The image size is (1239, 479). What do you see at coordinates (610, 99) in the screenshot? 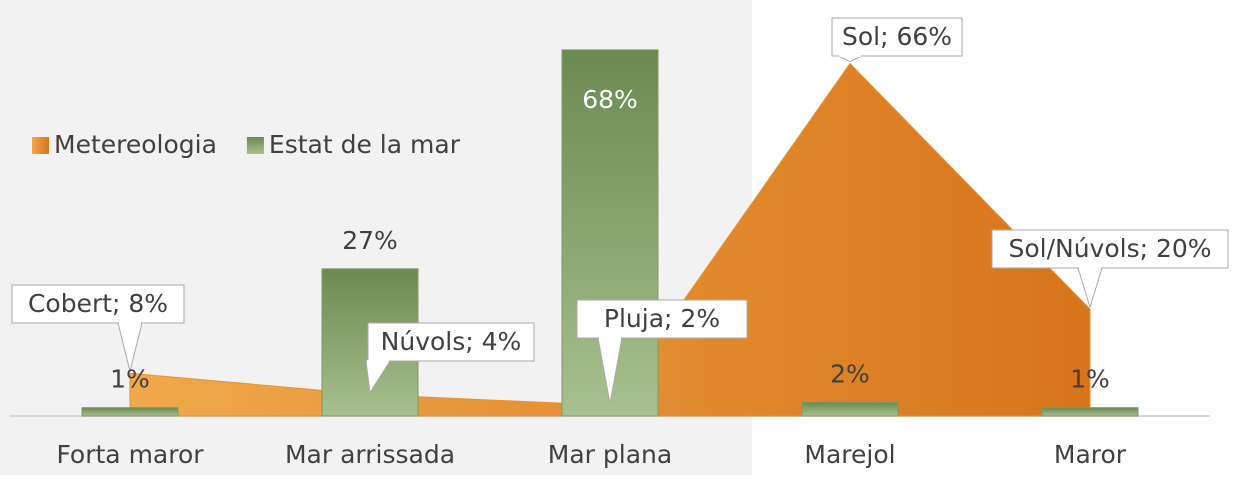
I see `data-label: 68%` at bounding box center [610, 99].